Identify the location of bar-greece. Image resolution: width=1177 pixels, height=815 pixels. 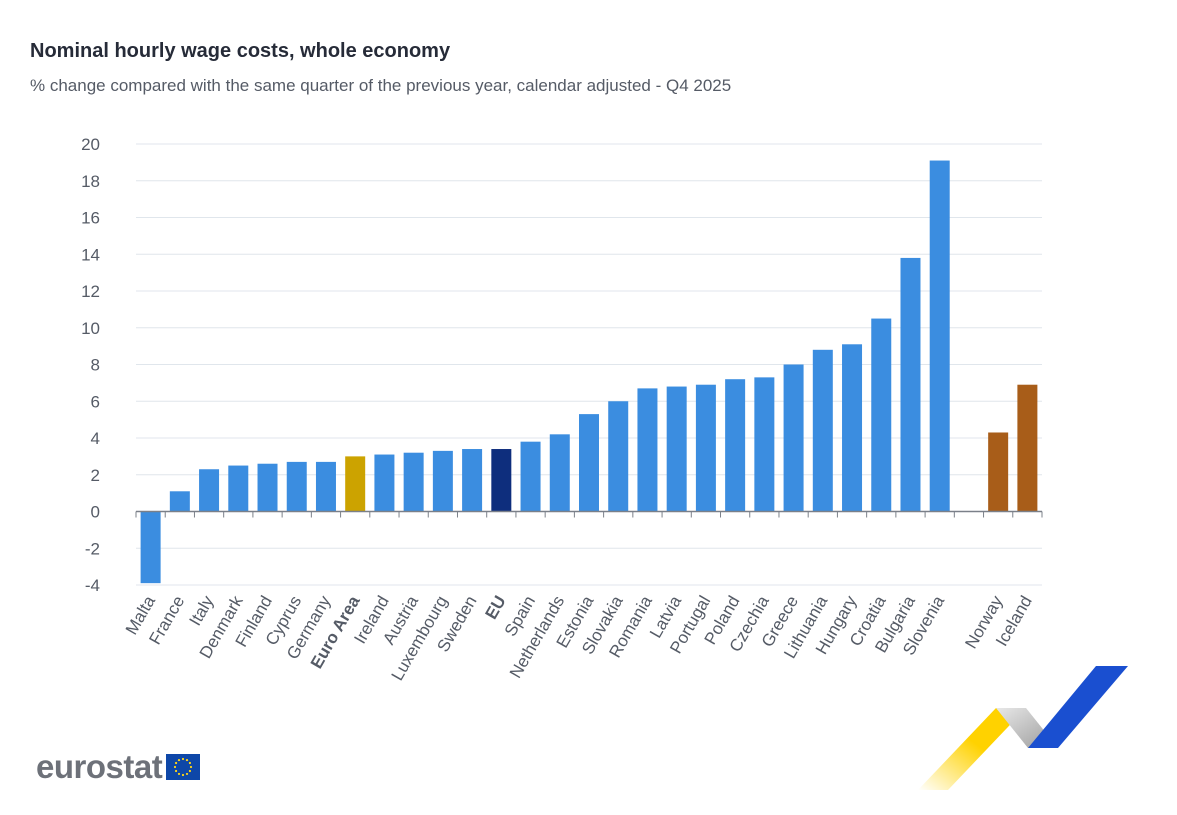
(793, 438).